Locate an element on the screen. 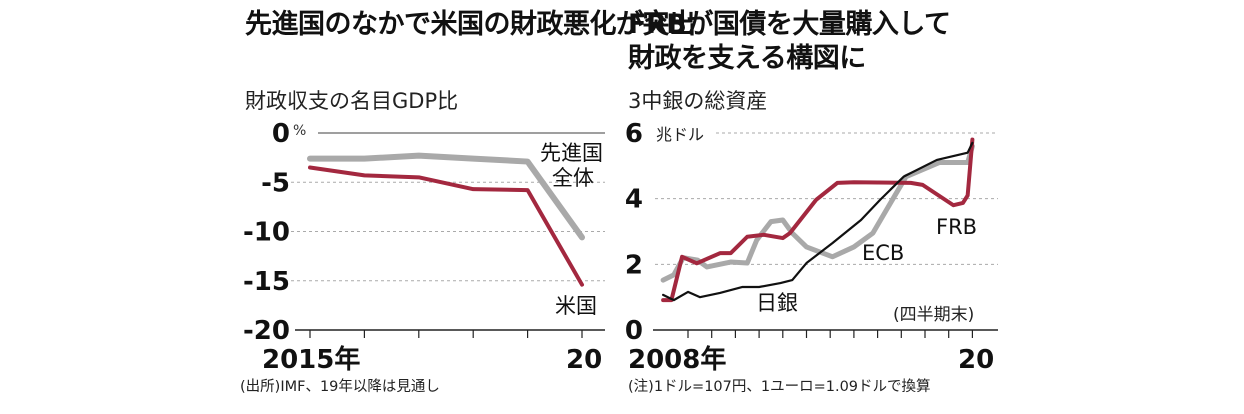 This screenshot has height=414, width=1244. left-chart-note: (出所)IMF、19年以降は見通し is located at coordinates (340, 387).